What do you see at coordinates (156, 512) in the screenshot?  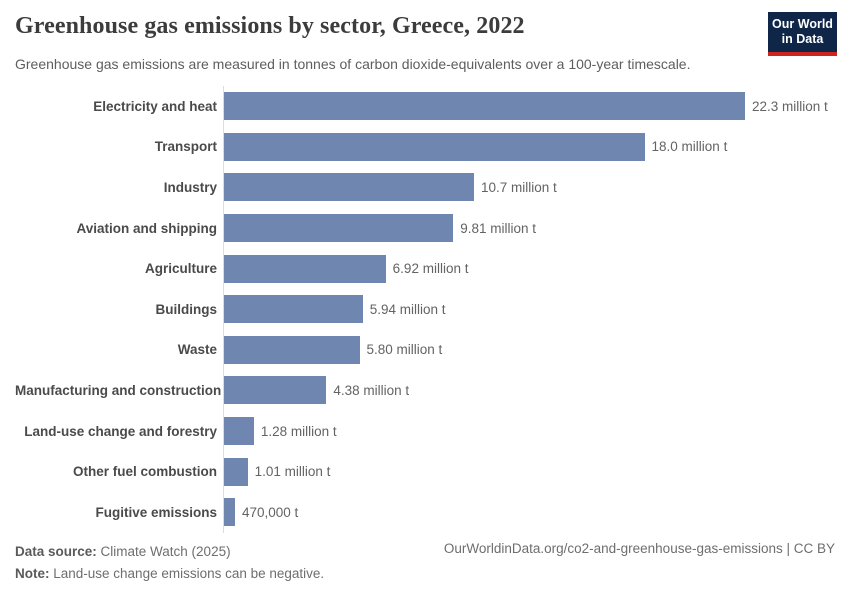 I see `category-label: Fugitive emissions` at bounding box center [156, 512].